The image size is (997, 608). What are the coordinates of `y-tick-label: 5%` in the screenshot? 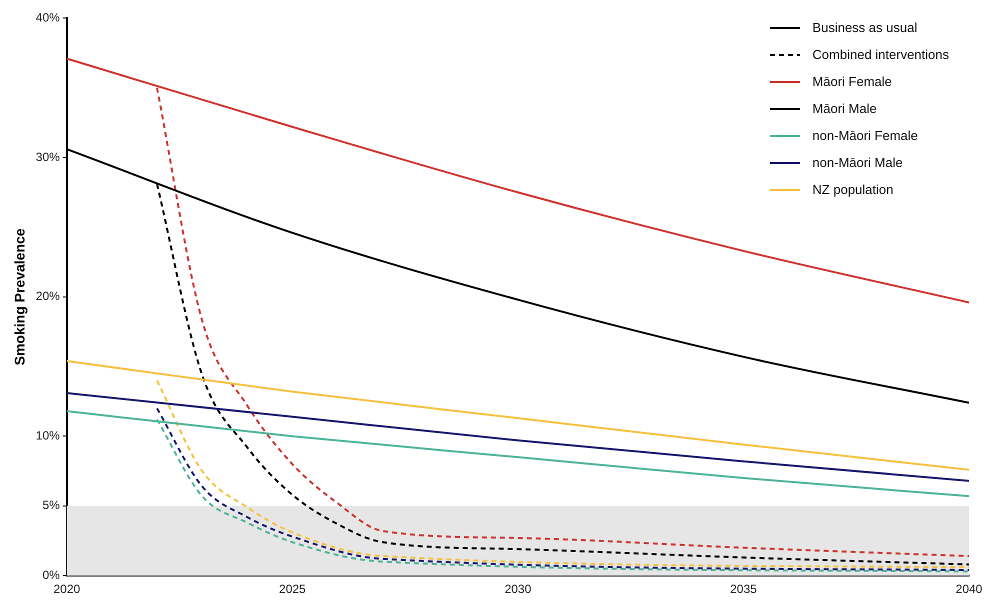 It's located at (51, 505).